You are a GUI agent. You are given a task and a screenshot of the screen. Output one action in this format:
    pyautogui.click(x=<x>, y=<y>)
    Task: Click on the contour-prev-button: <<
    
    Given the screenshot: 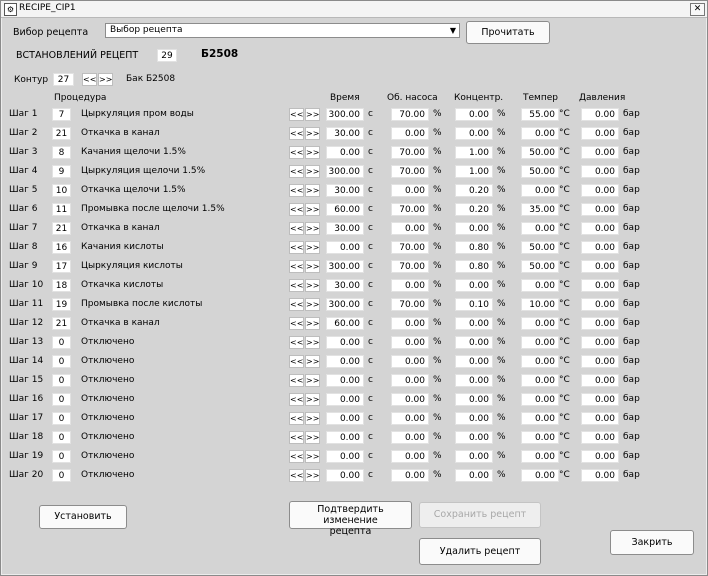 What is the action you would take?
    pyautogui.click(x=89, y=79)
    